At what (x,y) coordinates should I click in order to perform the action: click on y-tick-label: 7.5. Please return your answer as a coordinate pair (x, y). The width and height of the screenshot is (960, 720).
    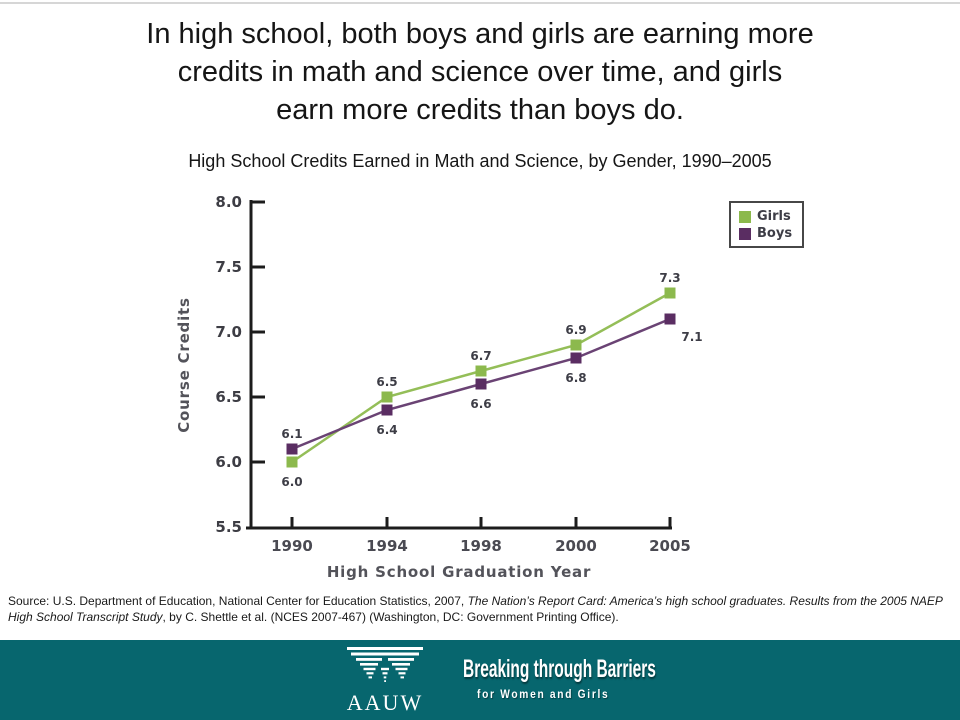
    Looking at the image, I should click on (228, 267).